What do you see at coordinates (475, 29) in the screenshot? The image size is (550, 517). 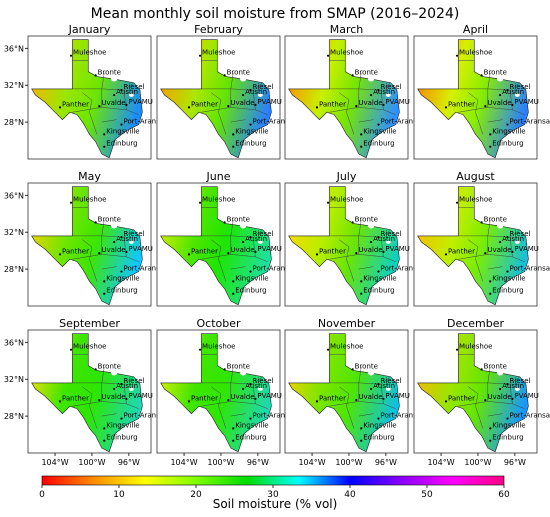 I see `panel-title: April` at bounding box center [475, 29].